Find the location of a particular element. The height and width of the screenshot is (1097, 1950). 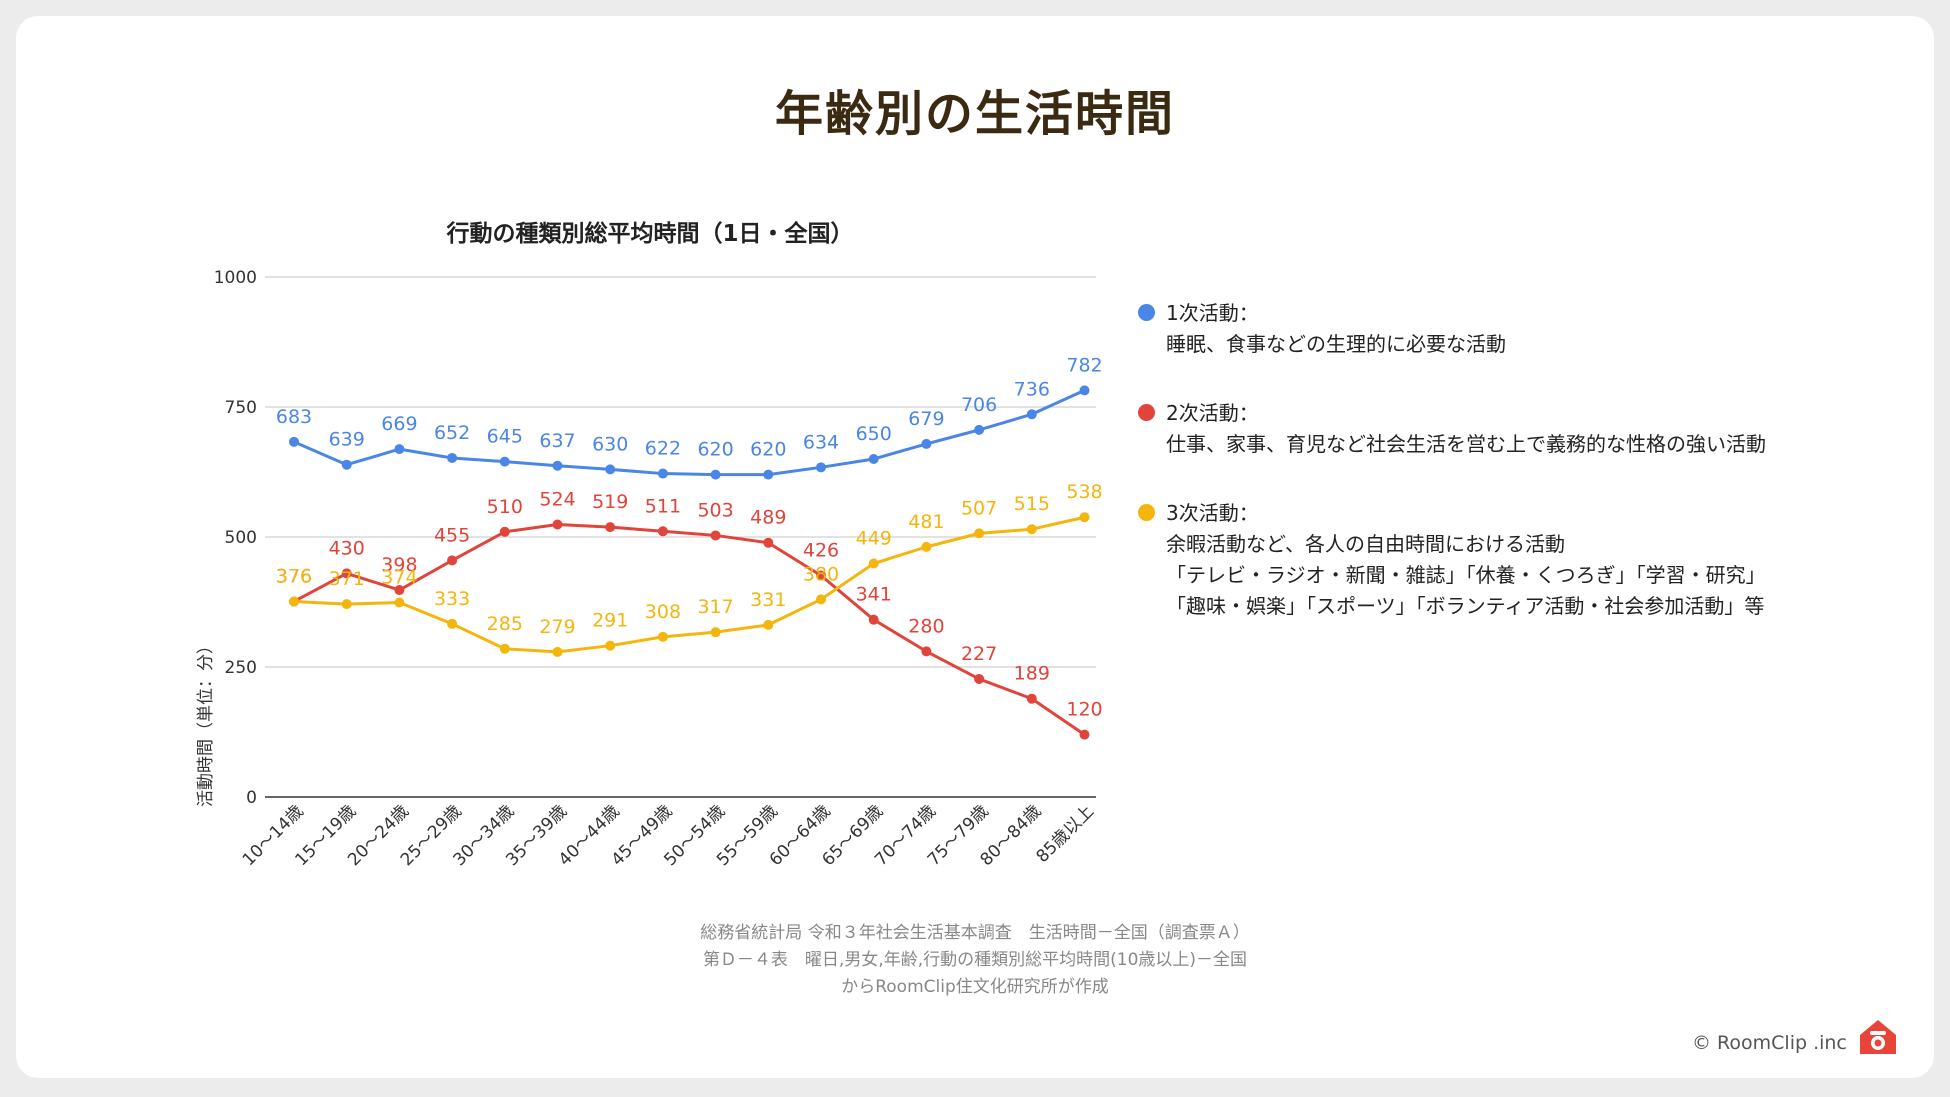

data-label: 683 is located at coordinates (294, 417).